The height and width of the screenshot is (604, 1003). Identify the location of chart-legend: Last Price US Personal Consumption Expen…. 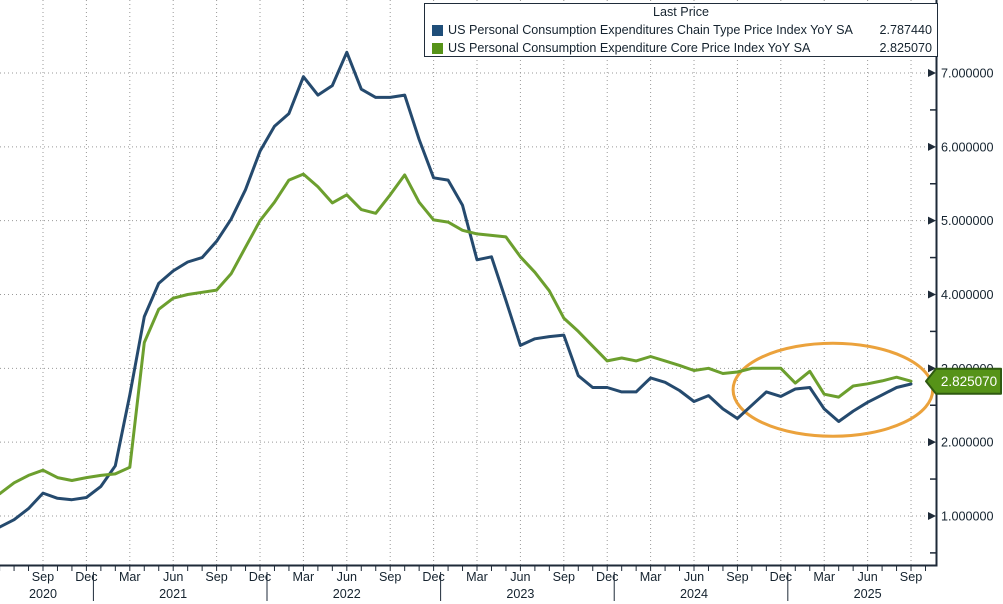
(681, 30).